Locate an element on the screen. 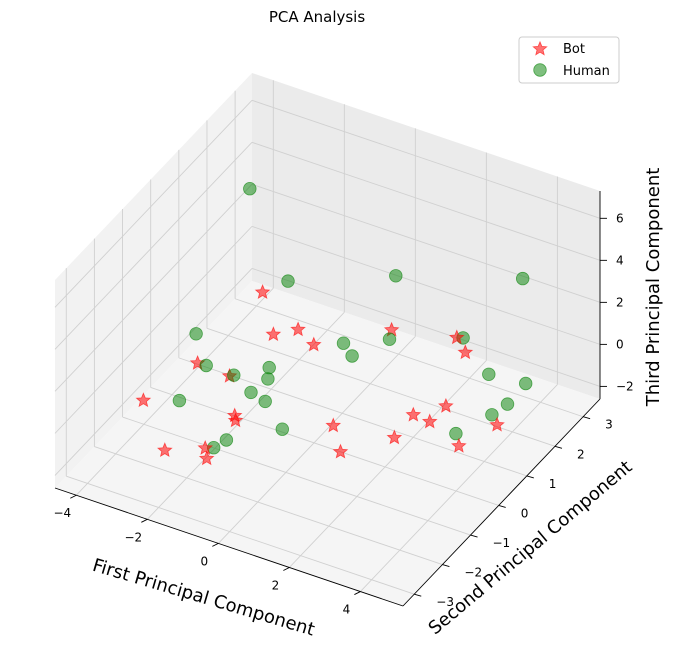 The image size is (673, 664). y-tick-label: 0 is located at coordinates (525, 514).